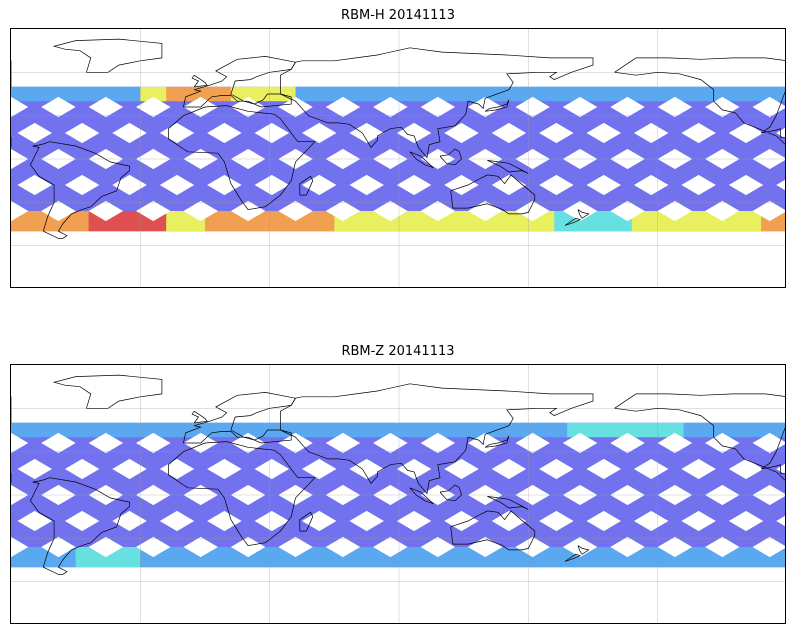 This screenshot has width=794, height=633. I want to click on coastline-north-america, so click(699, 437).